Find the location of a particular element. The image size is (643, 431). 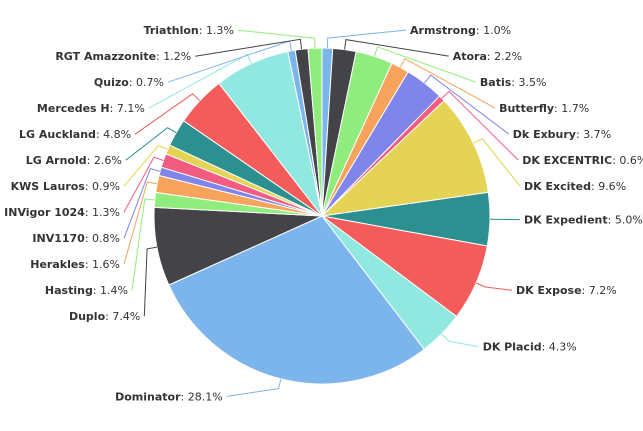

leader-line-hasting is located at coordinates (143, 244).